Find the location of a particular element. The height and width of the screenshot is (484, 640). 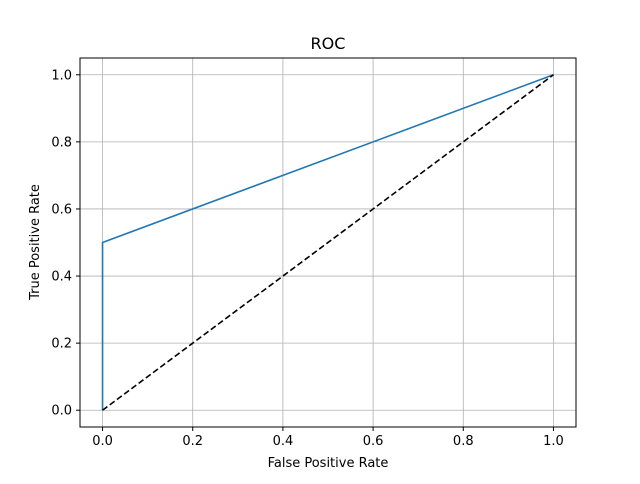

chart-title: ROC is located at coordinates (328, 43).